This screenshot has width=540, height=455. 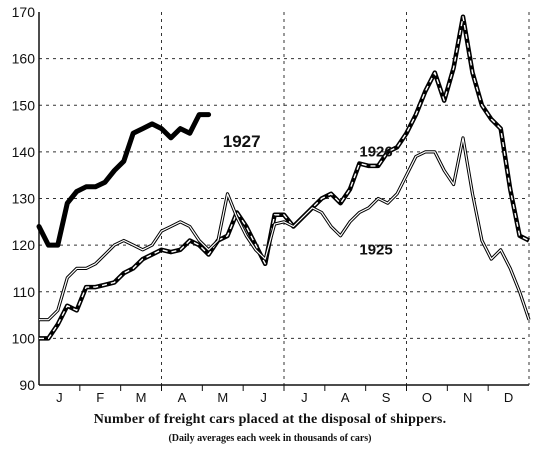 I want to click on series-label-1927: 1927, so click(x=242, y=141).